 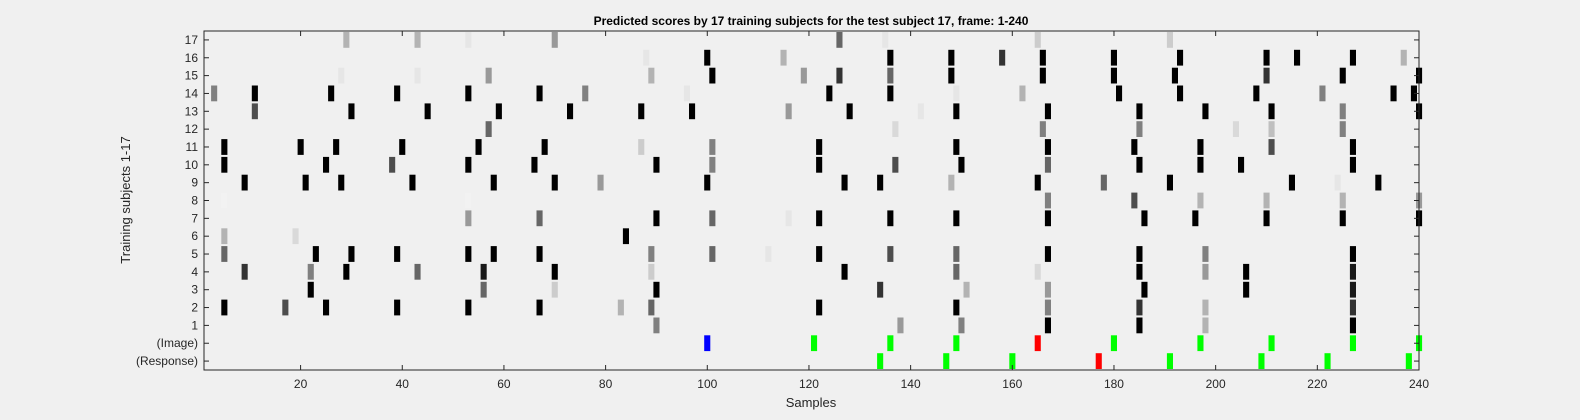 I want to click on y-tick-label: 9, so click(x=194, y=183).